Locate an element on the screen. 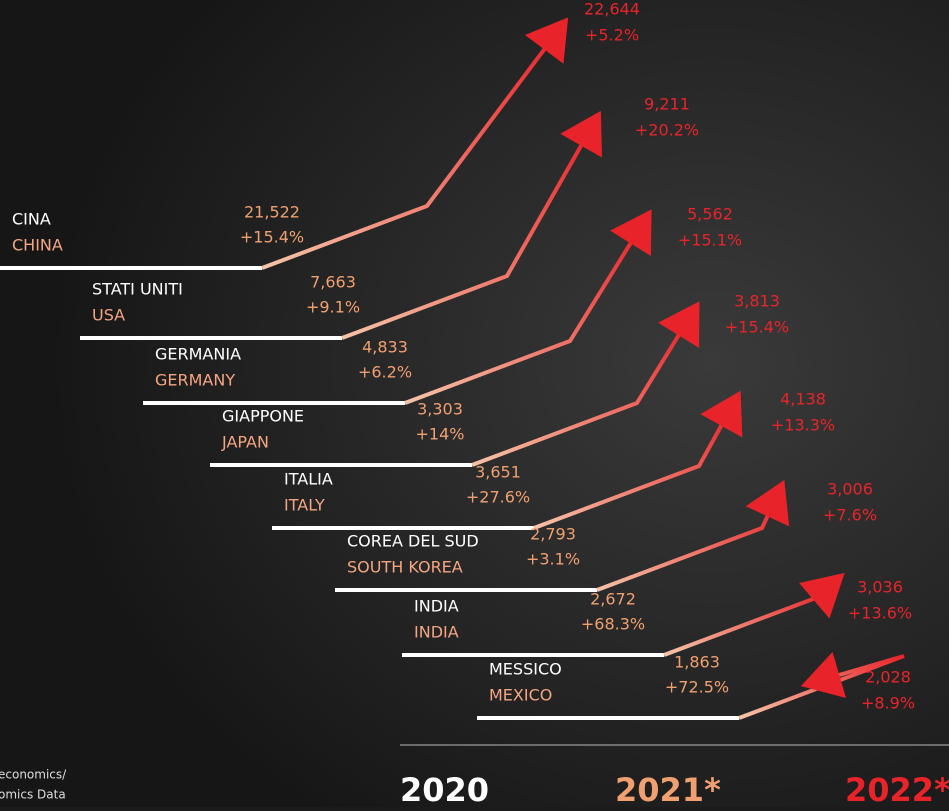 Image resolution: width=949 pixels, height=811 pixels. growth-2021: +5.2% is located at coordinates (612, 35).